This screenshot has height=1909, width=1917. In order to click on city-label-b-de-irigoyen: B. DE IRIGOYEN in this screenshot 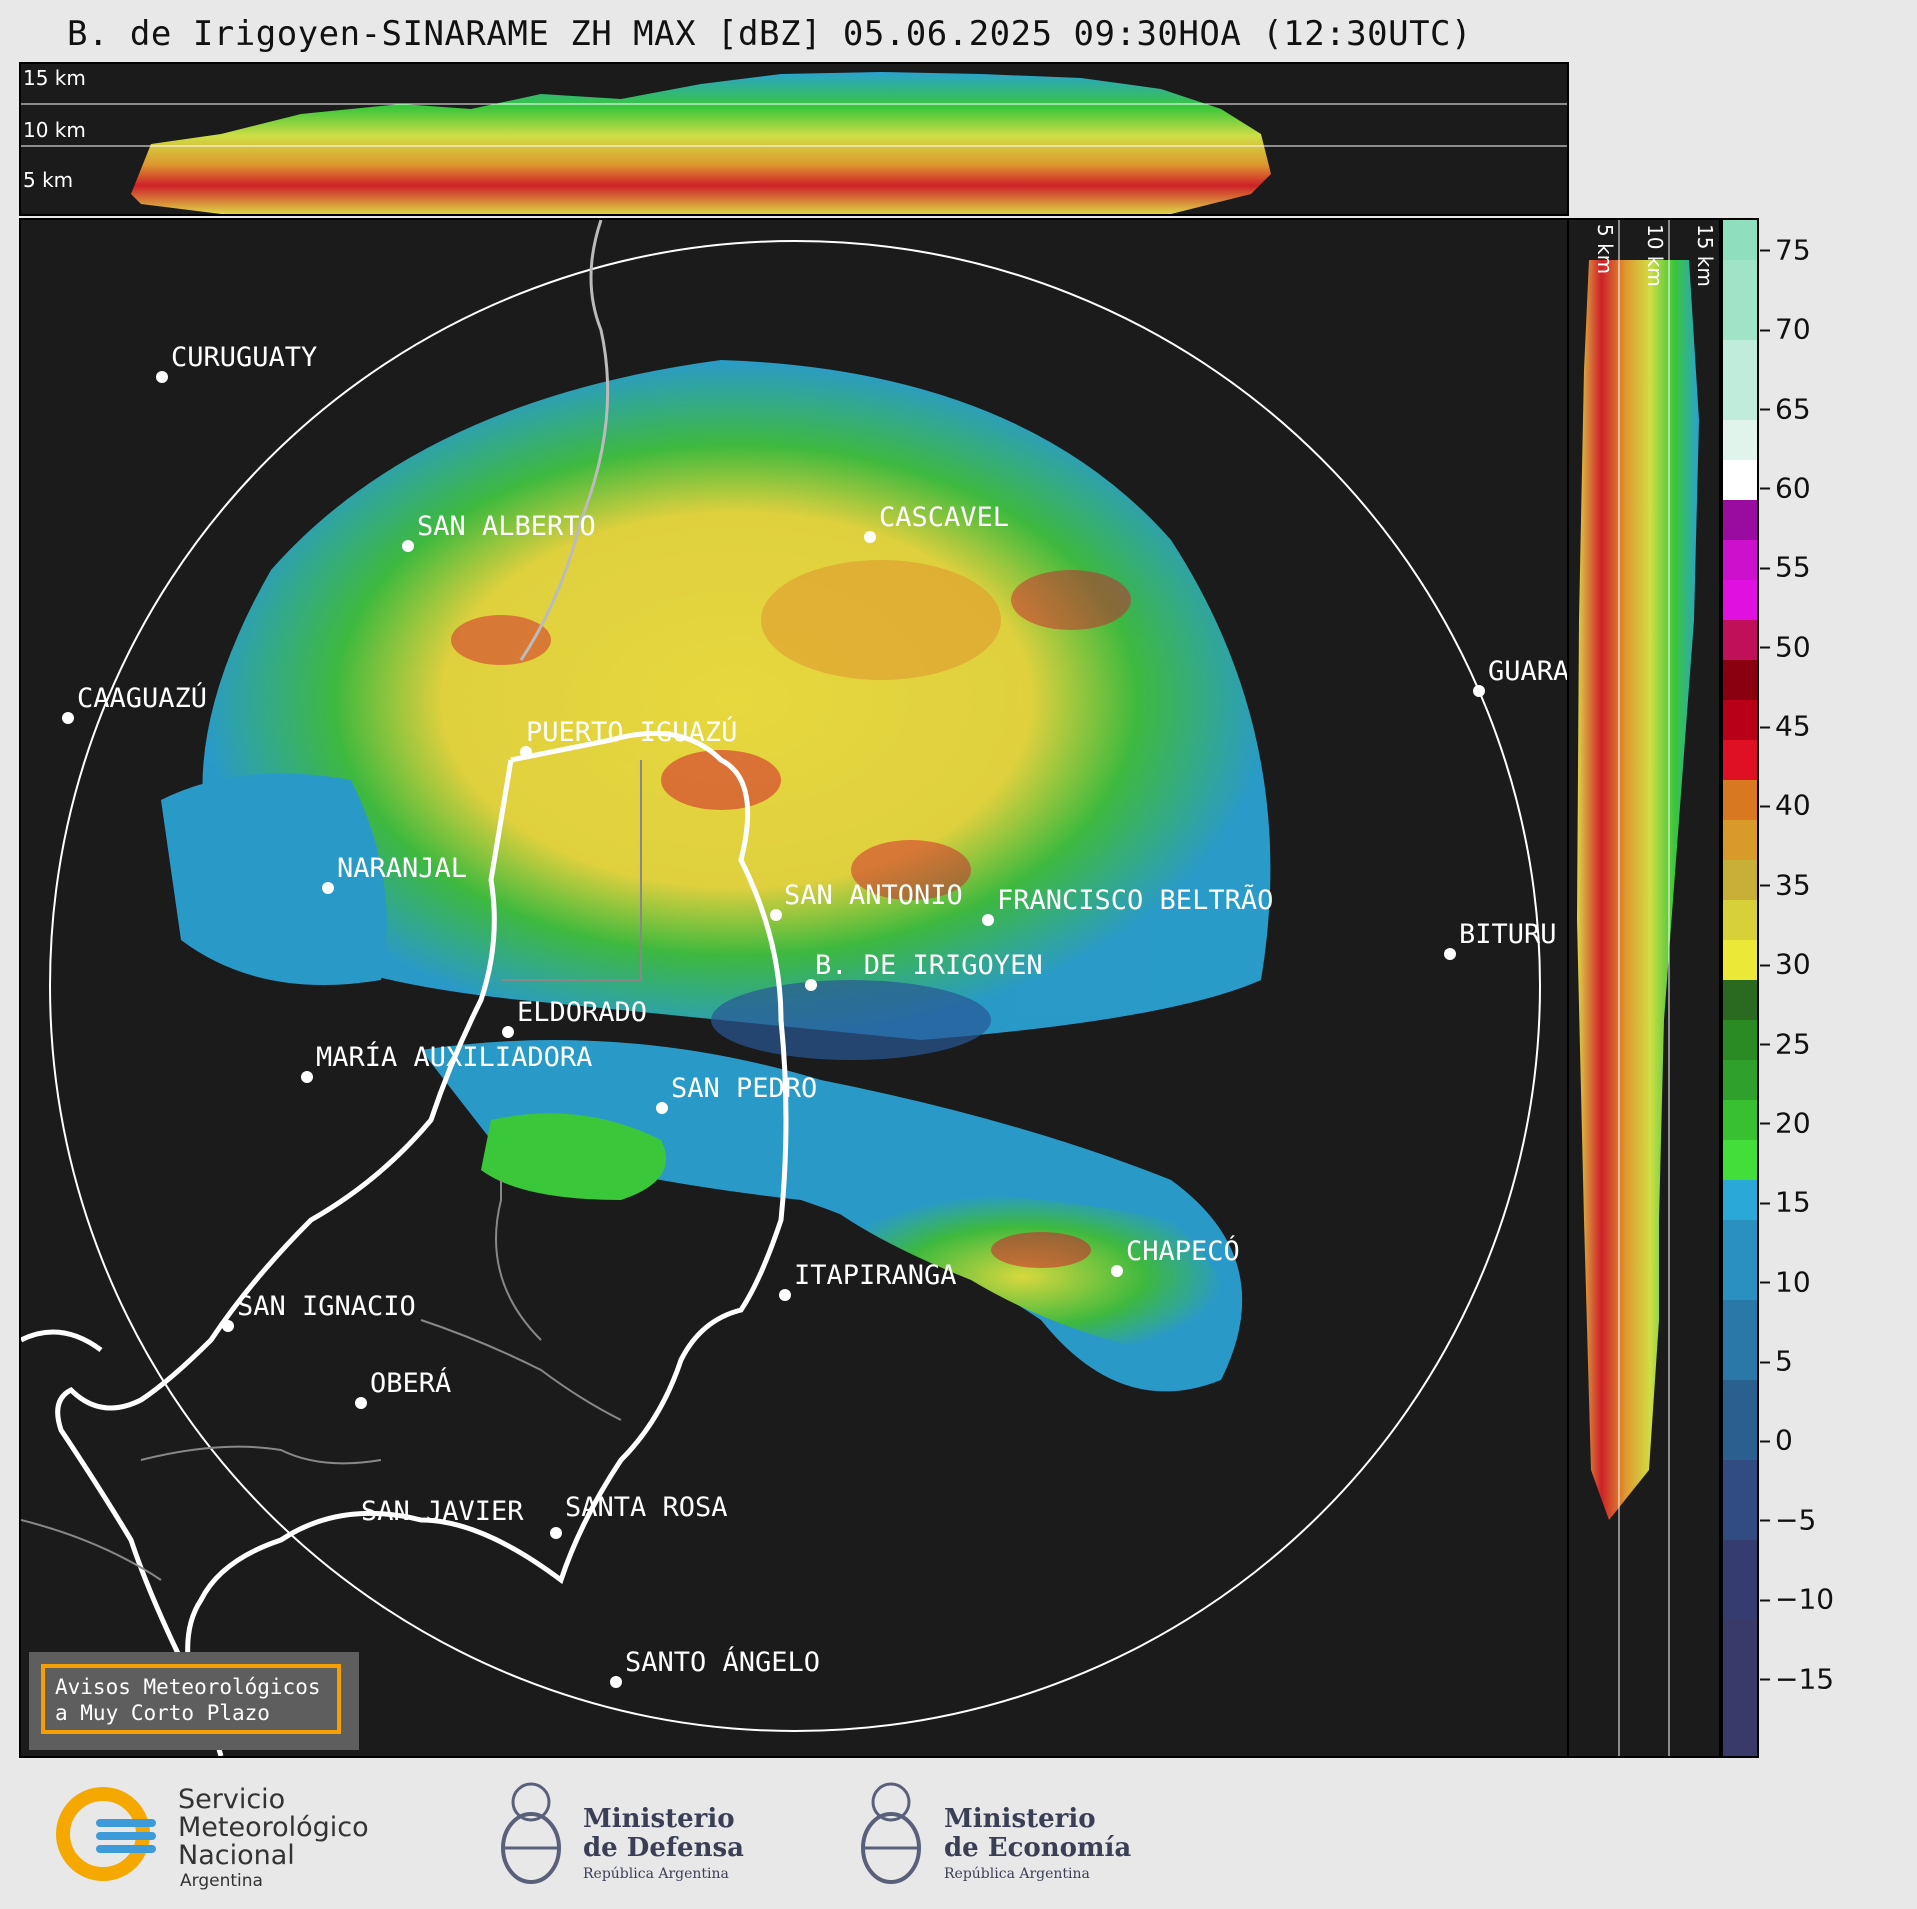, I will do `click(929, 965)`.